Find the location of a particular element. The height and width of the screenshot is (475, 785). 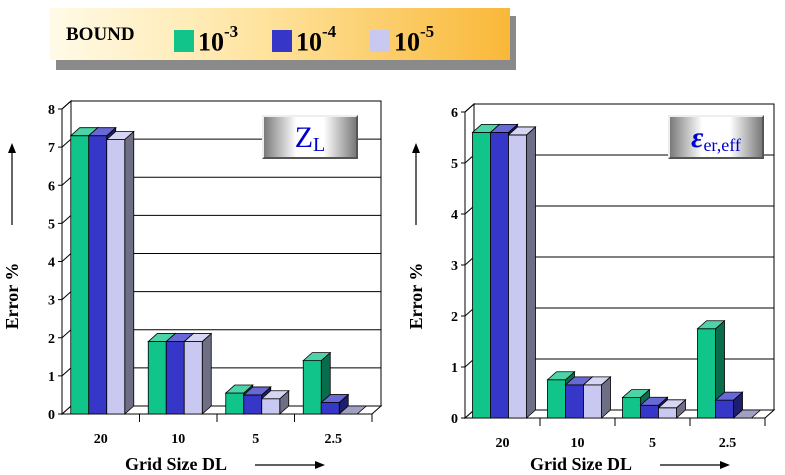

legend-box: BOUND 10-3 10-4 10-5 is located at coordinates (280, 34).